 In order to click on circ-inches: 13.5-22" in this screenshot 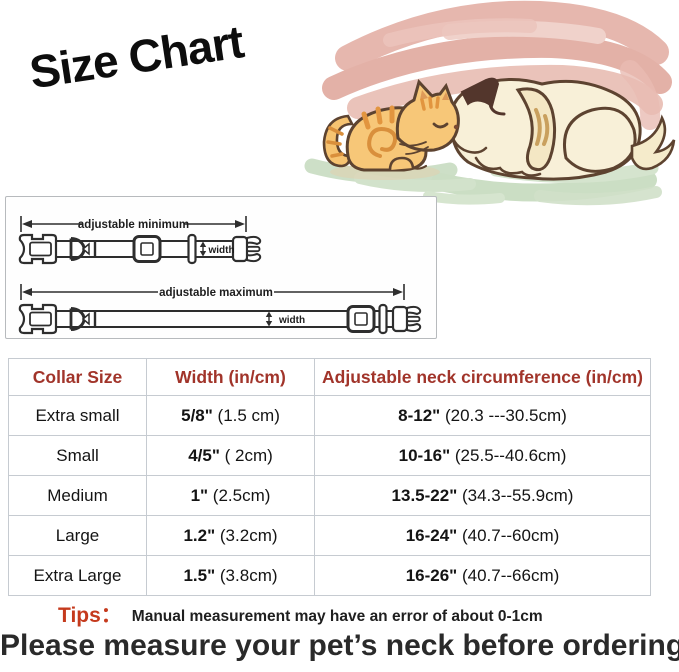, I will do `click(424, 495)`.